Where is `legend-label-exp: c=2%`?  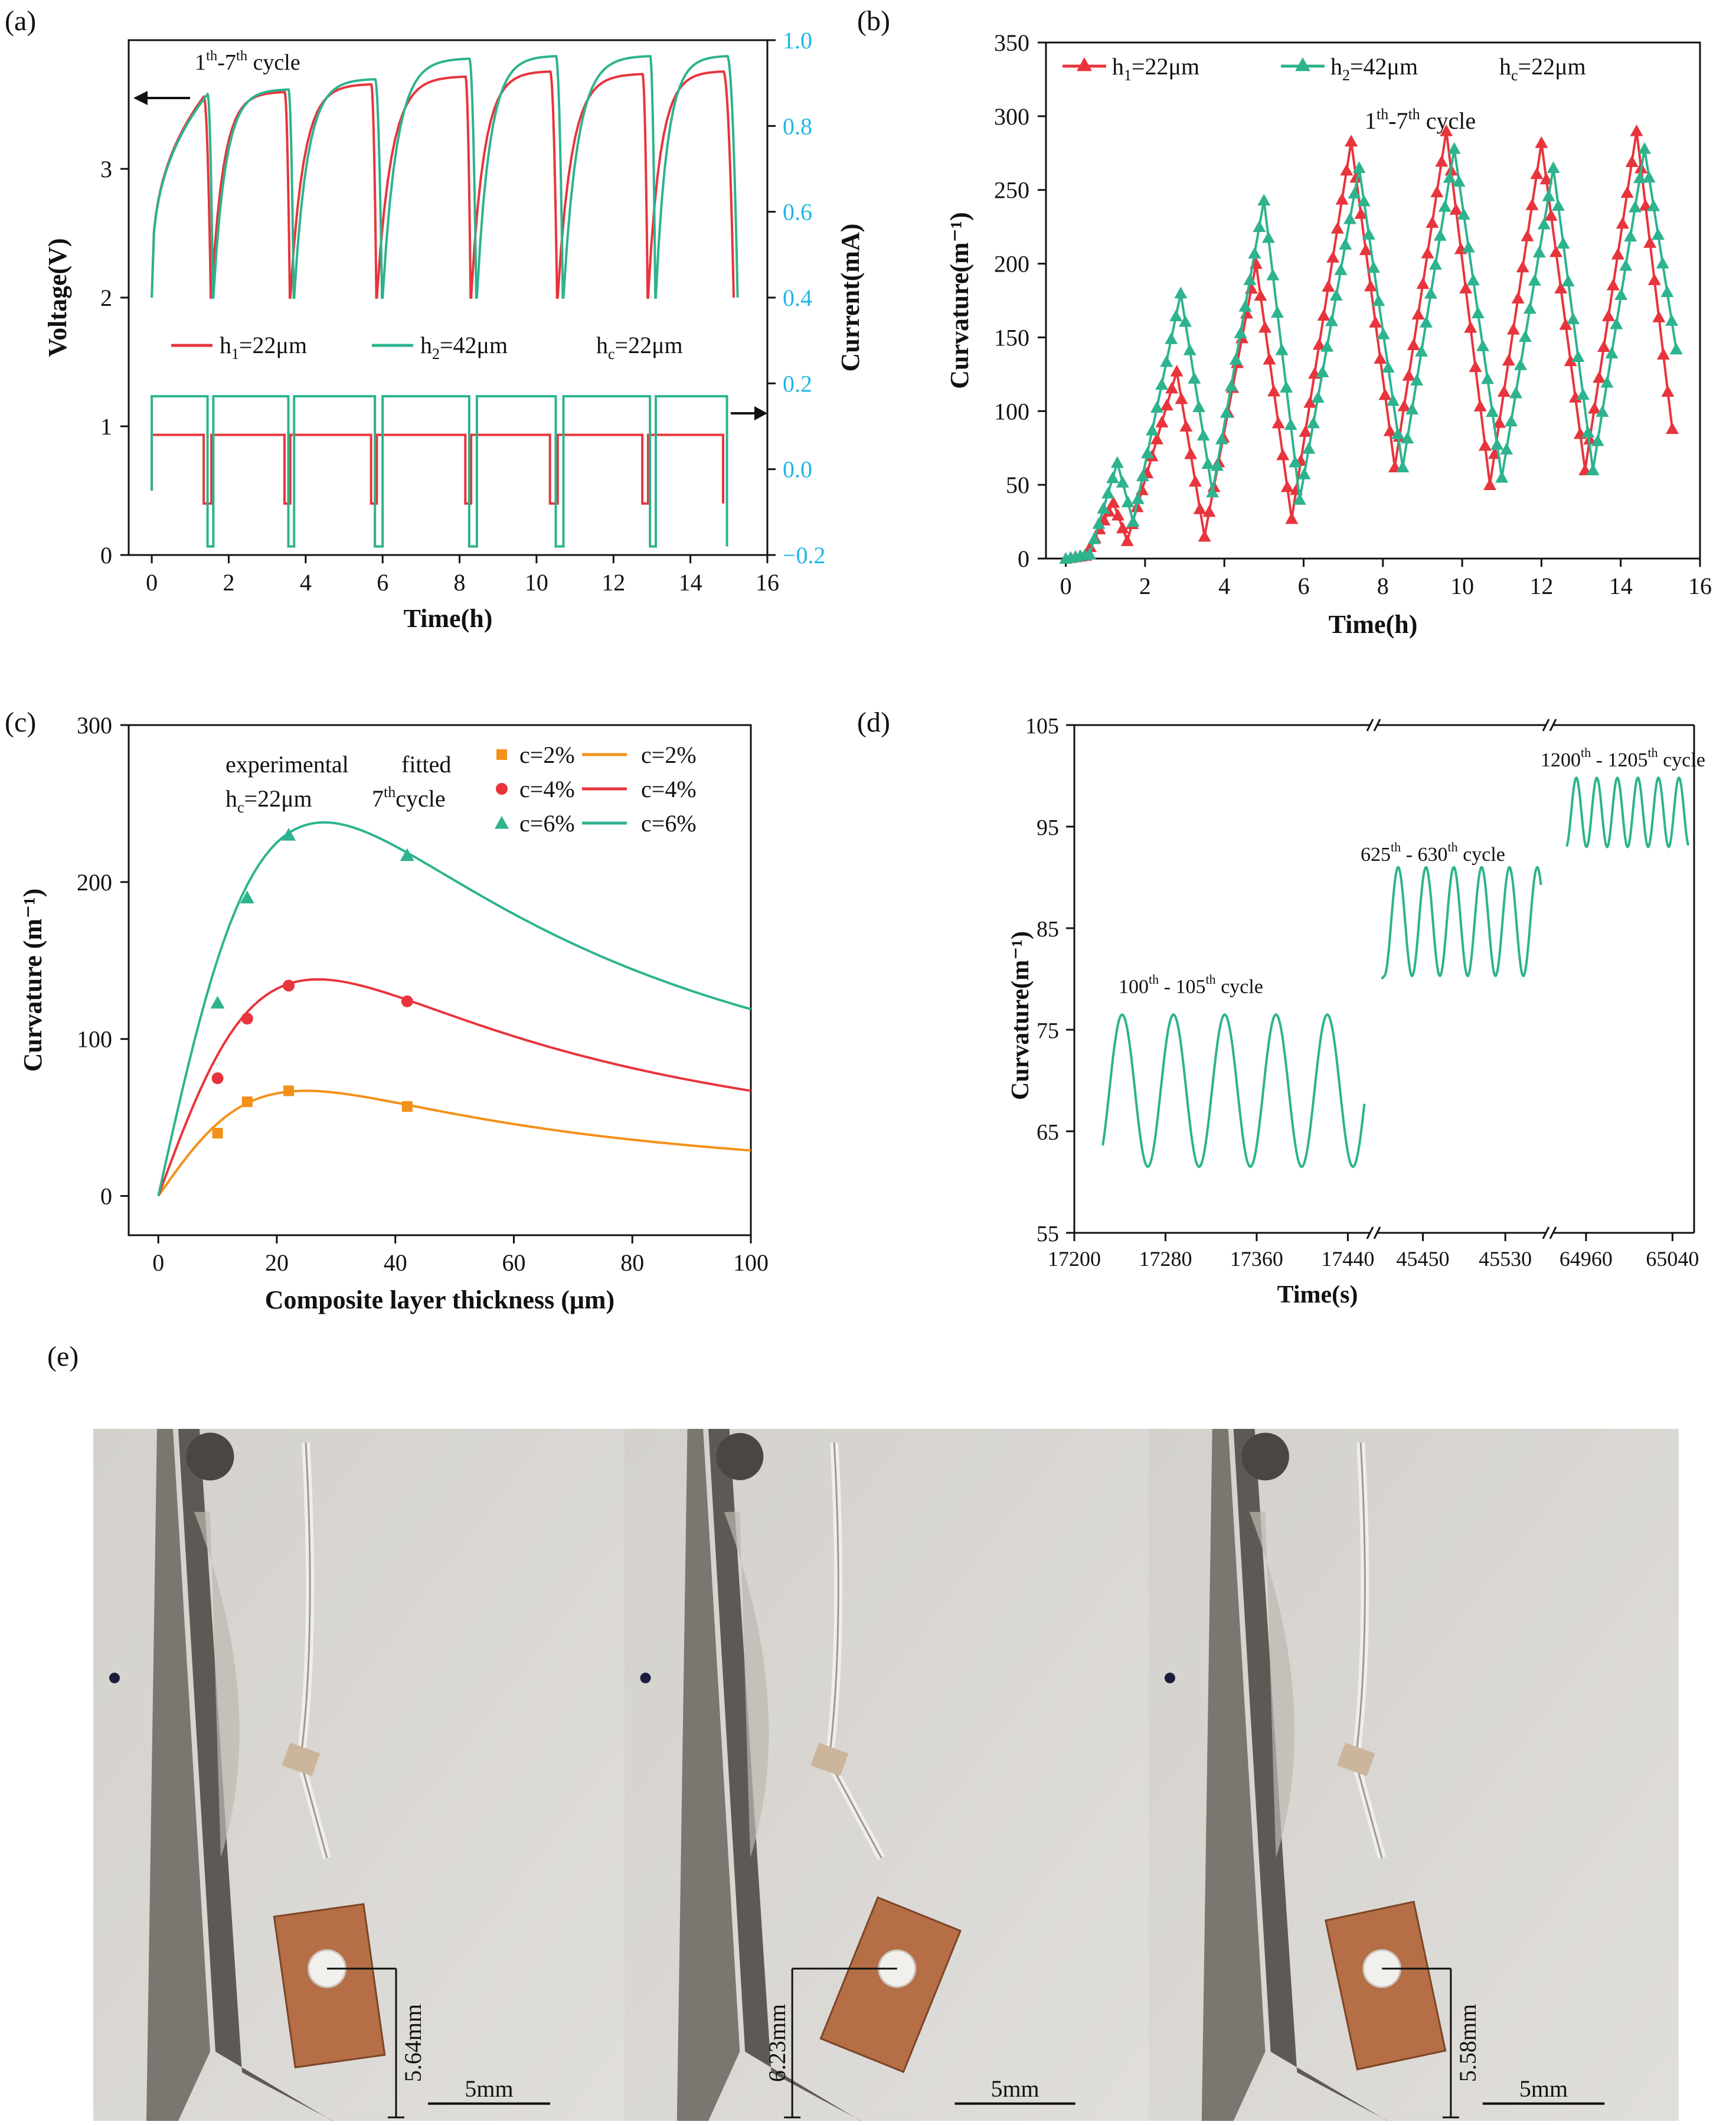
legend-label-exp: c=2% is located at coordinates (547, 755).